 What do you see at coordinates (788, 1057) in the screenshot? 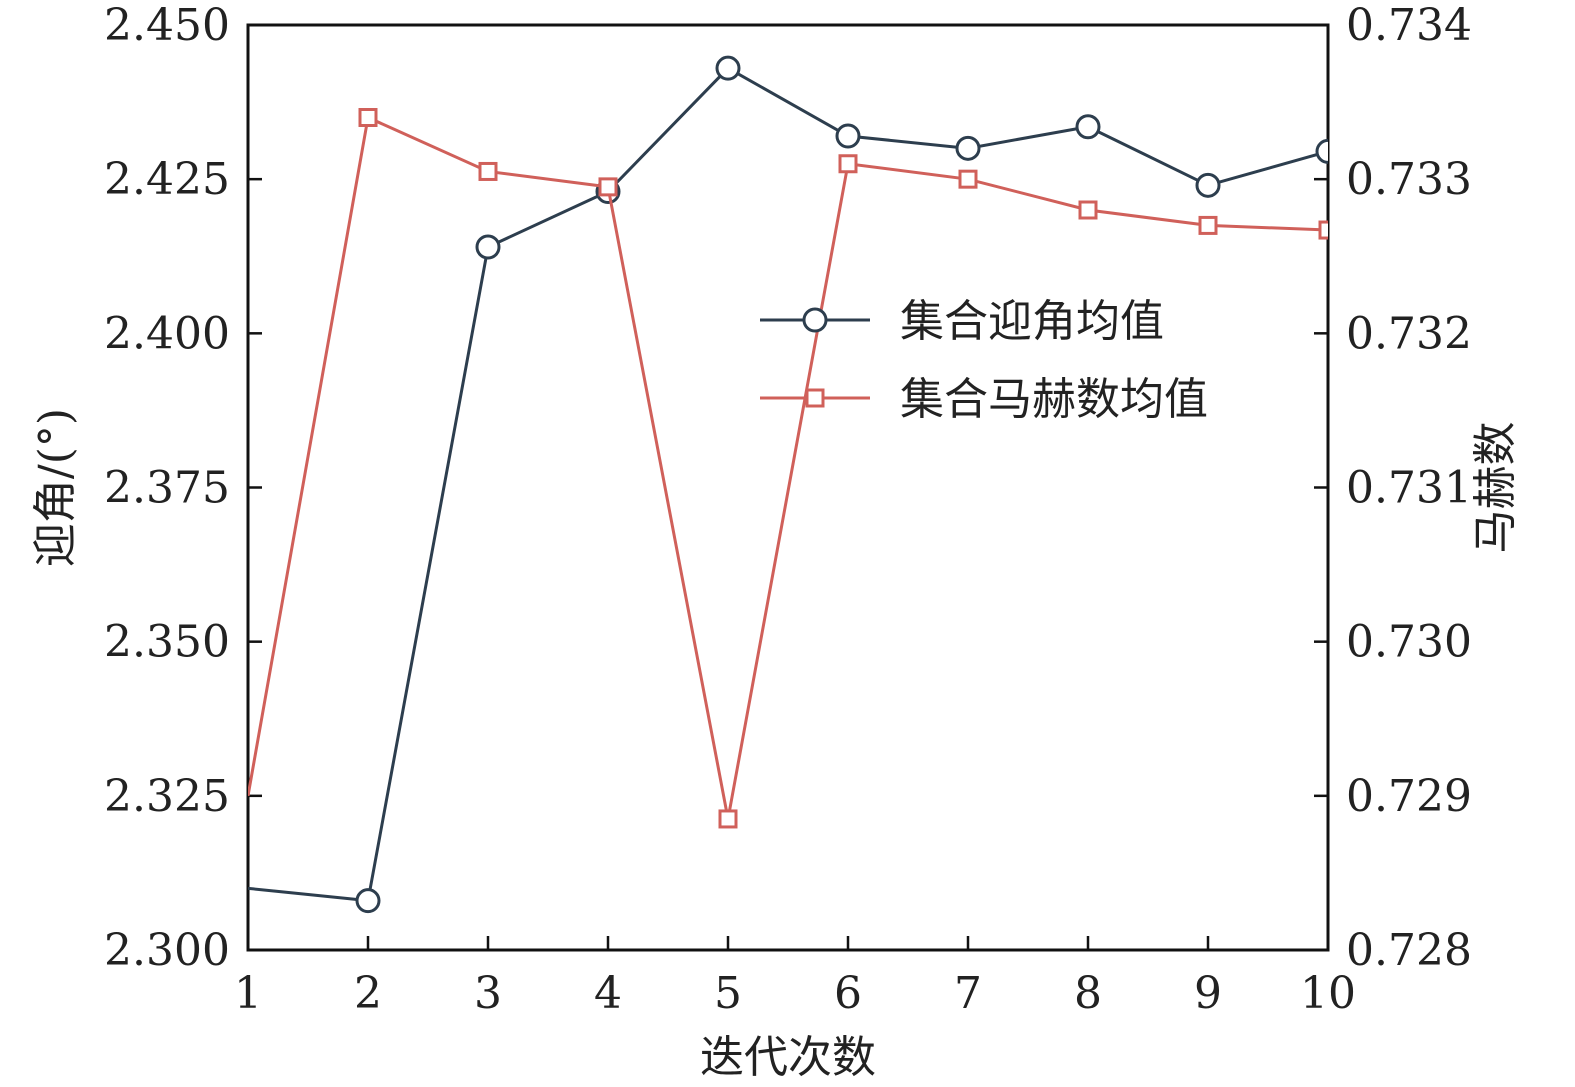
I see `x-axis-title: 迭代次数` at bounding box center [788, 1057].